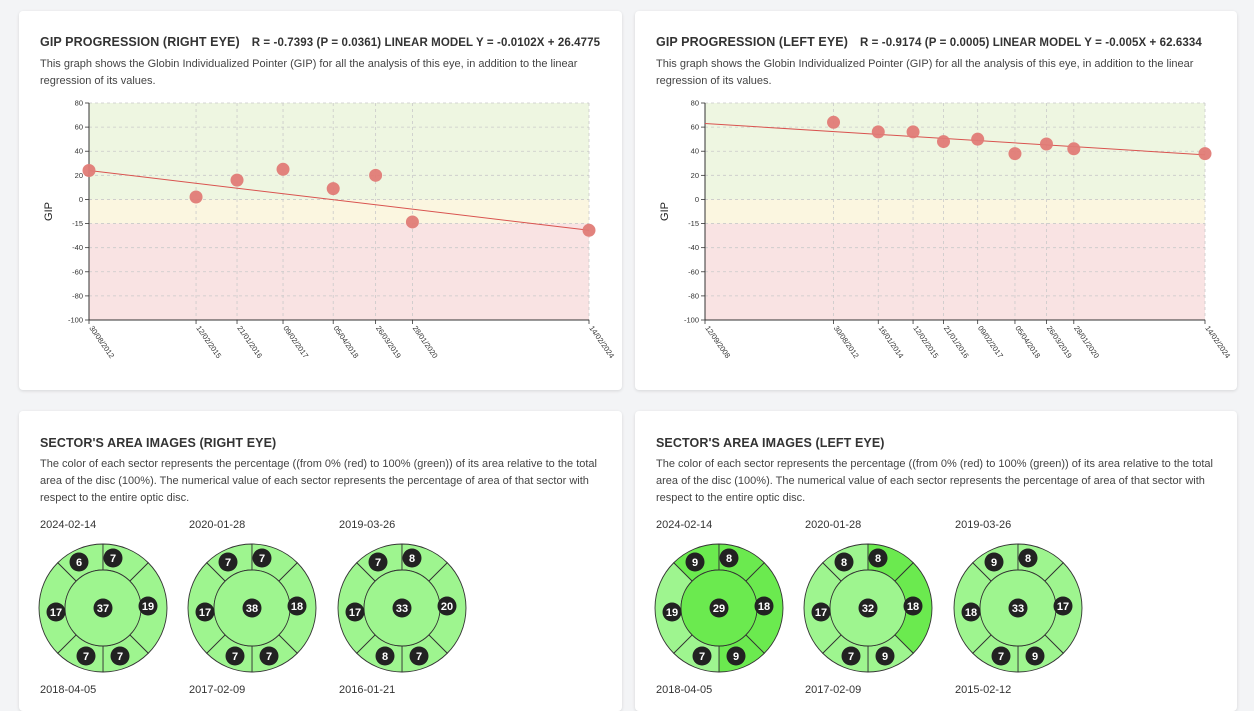 The width and height of the screenshot is (1254, 711). Describe the element at coordinates (695, 563) in the screenshot. I see `sector-left-top-left-badge-value: 9` at that location.